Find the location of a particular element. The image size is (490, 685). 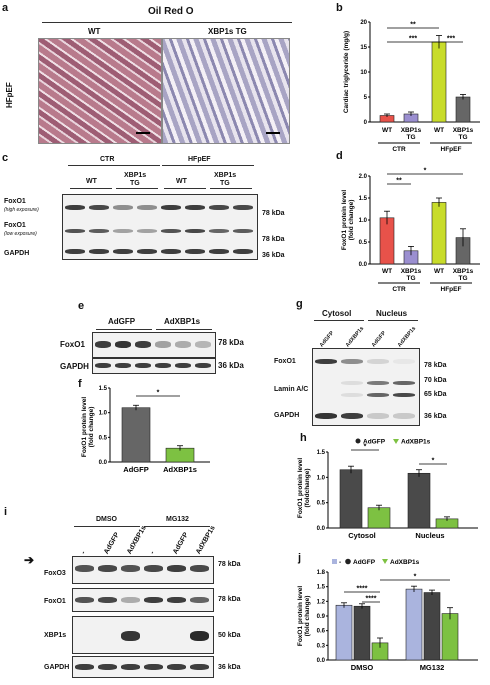

j-legend-none: - is located at coordinates (340, 562).